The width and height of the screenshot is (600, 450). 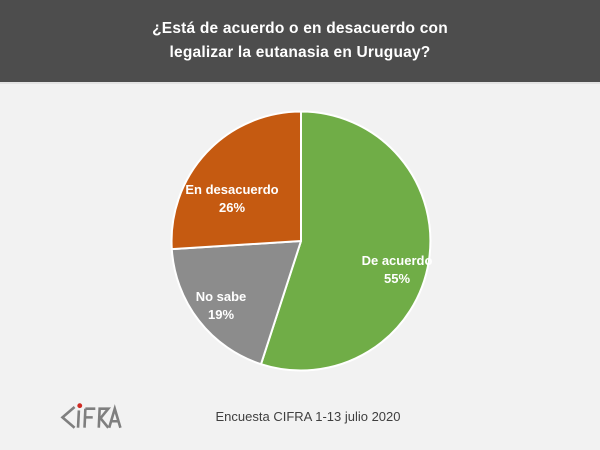 I want to click on slice-value-de-acuerdo: 55%, so click(x=397, y=278).